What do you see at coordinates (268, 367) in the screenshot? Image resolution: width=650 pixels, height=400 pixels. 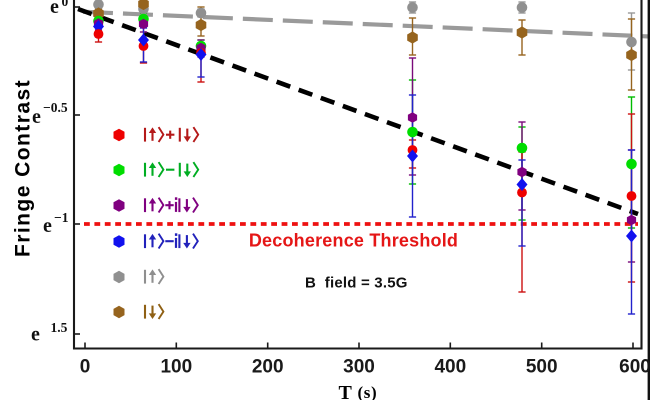 I see `svg-text: 200` at bounding box center [268, 367].